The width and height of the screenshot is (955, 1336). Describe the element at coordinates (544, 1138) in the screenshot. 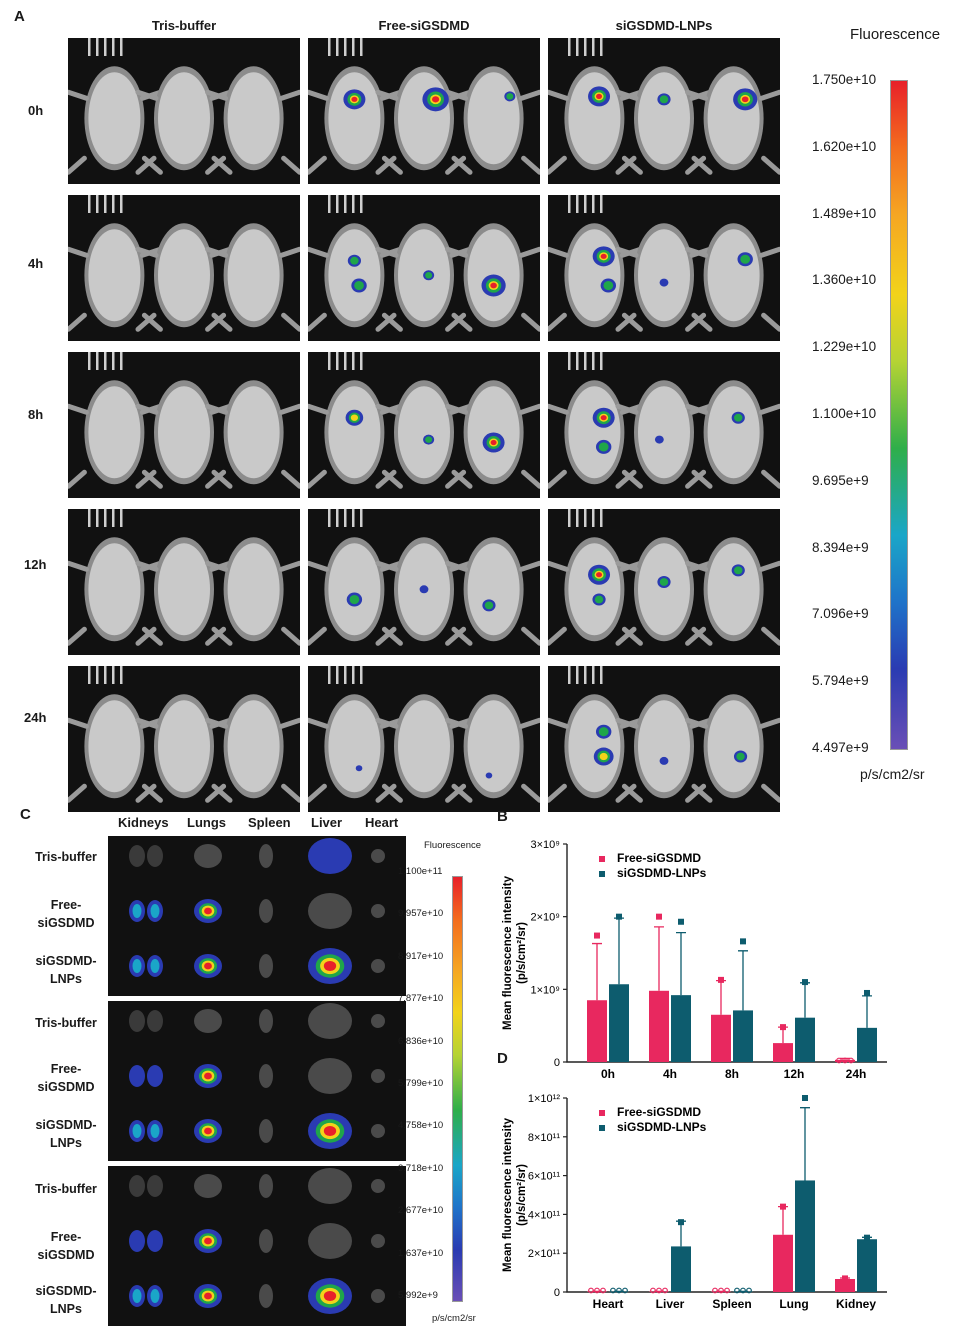

I see `y-tick-label: 8×10¹¹` at that location.